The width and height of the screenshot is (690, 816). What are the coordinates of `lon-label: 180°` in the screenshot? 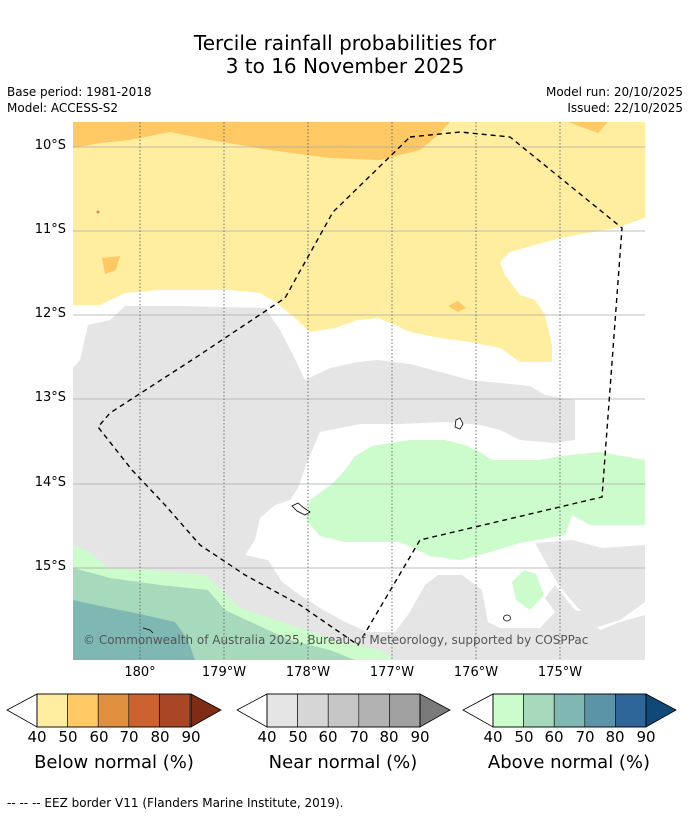 It's located at (140, 672).